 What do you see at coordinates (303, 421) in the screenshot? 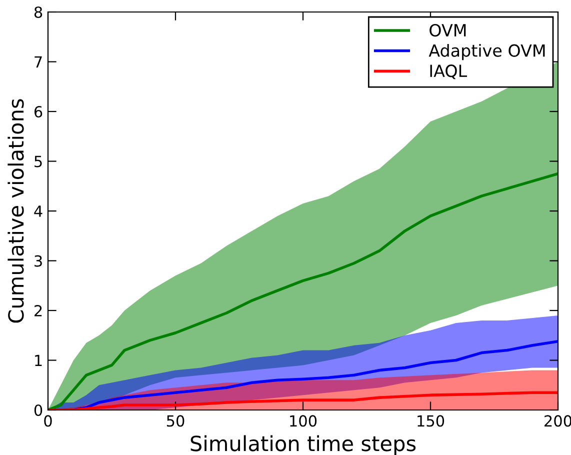
I see `x-tick-label: 100` at bounding box center [303, 421].